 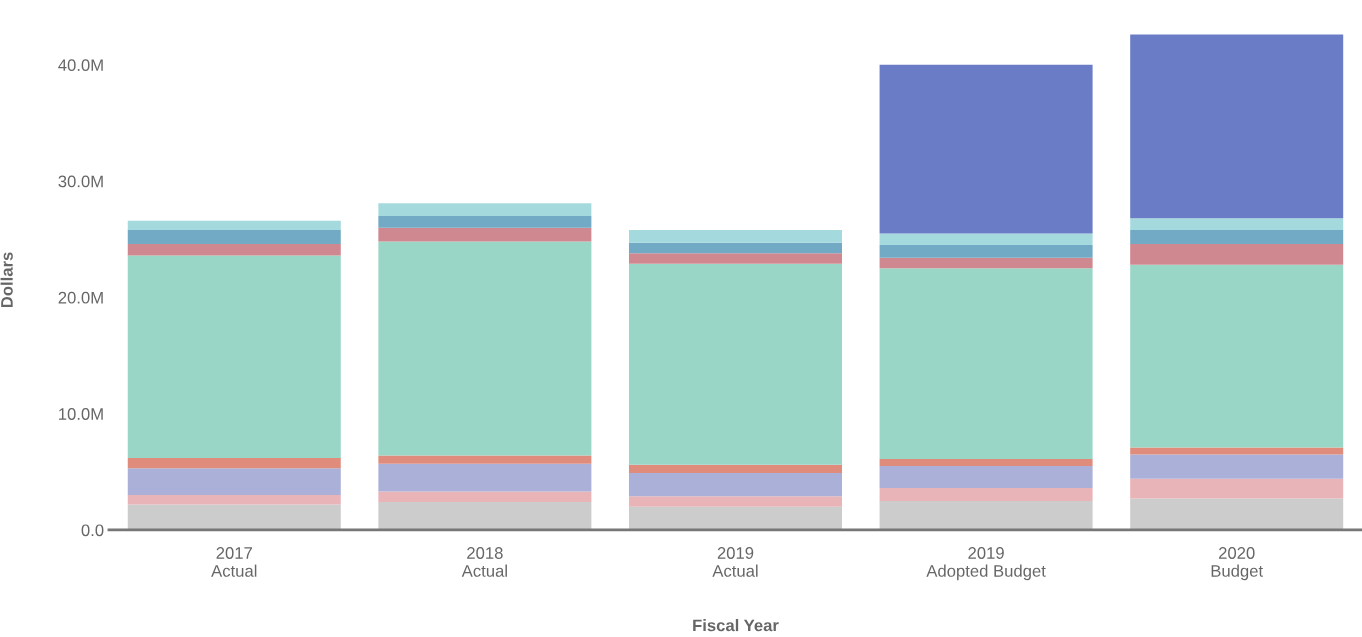 What do you see at coordinates (736, 625) in the screenshot?
I see `x-axis-title: Fiscal Year` at bounding box center [736, 625].